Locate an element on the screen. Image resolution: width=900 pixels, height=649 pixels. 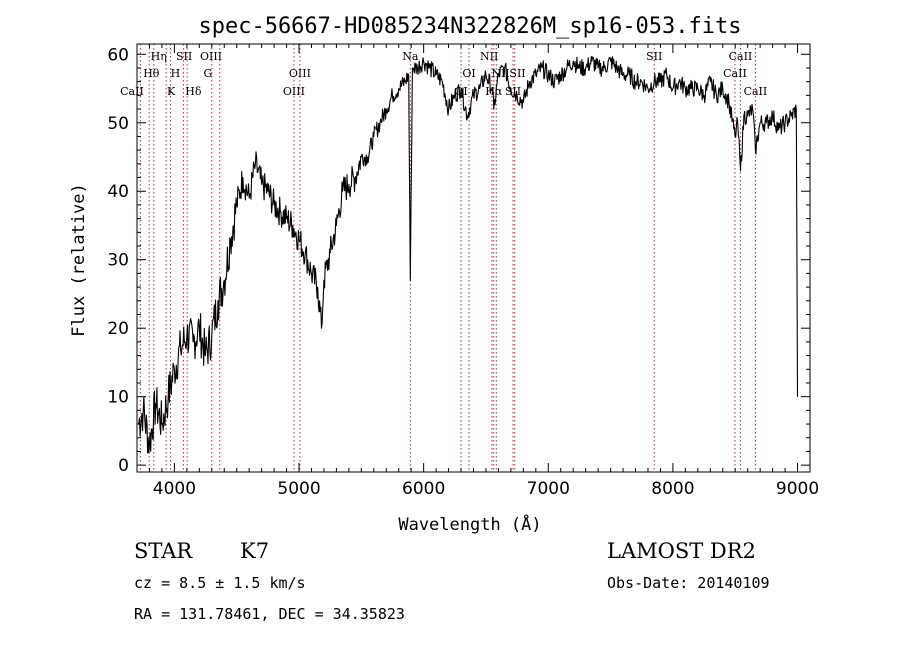
y-tick-label: 30 is located at coordinates (118, 261).